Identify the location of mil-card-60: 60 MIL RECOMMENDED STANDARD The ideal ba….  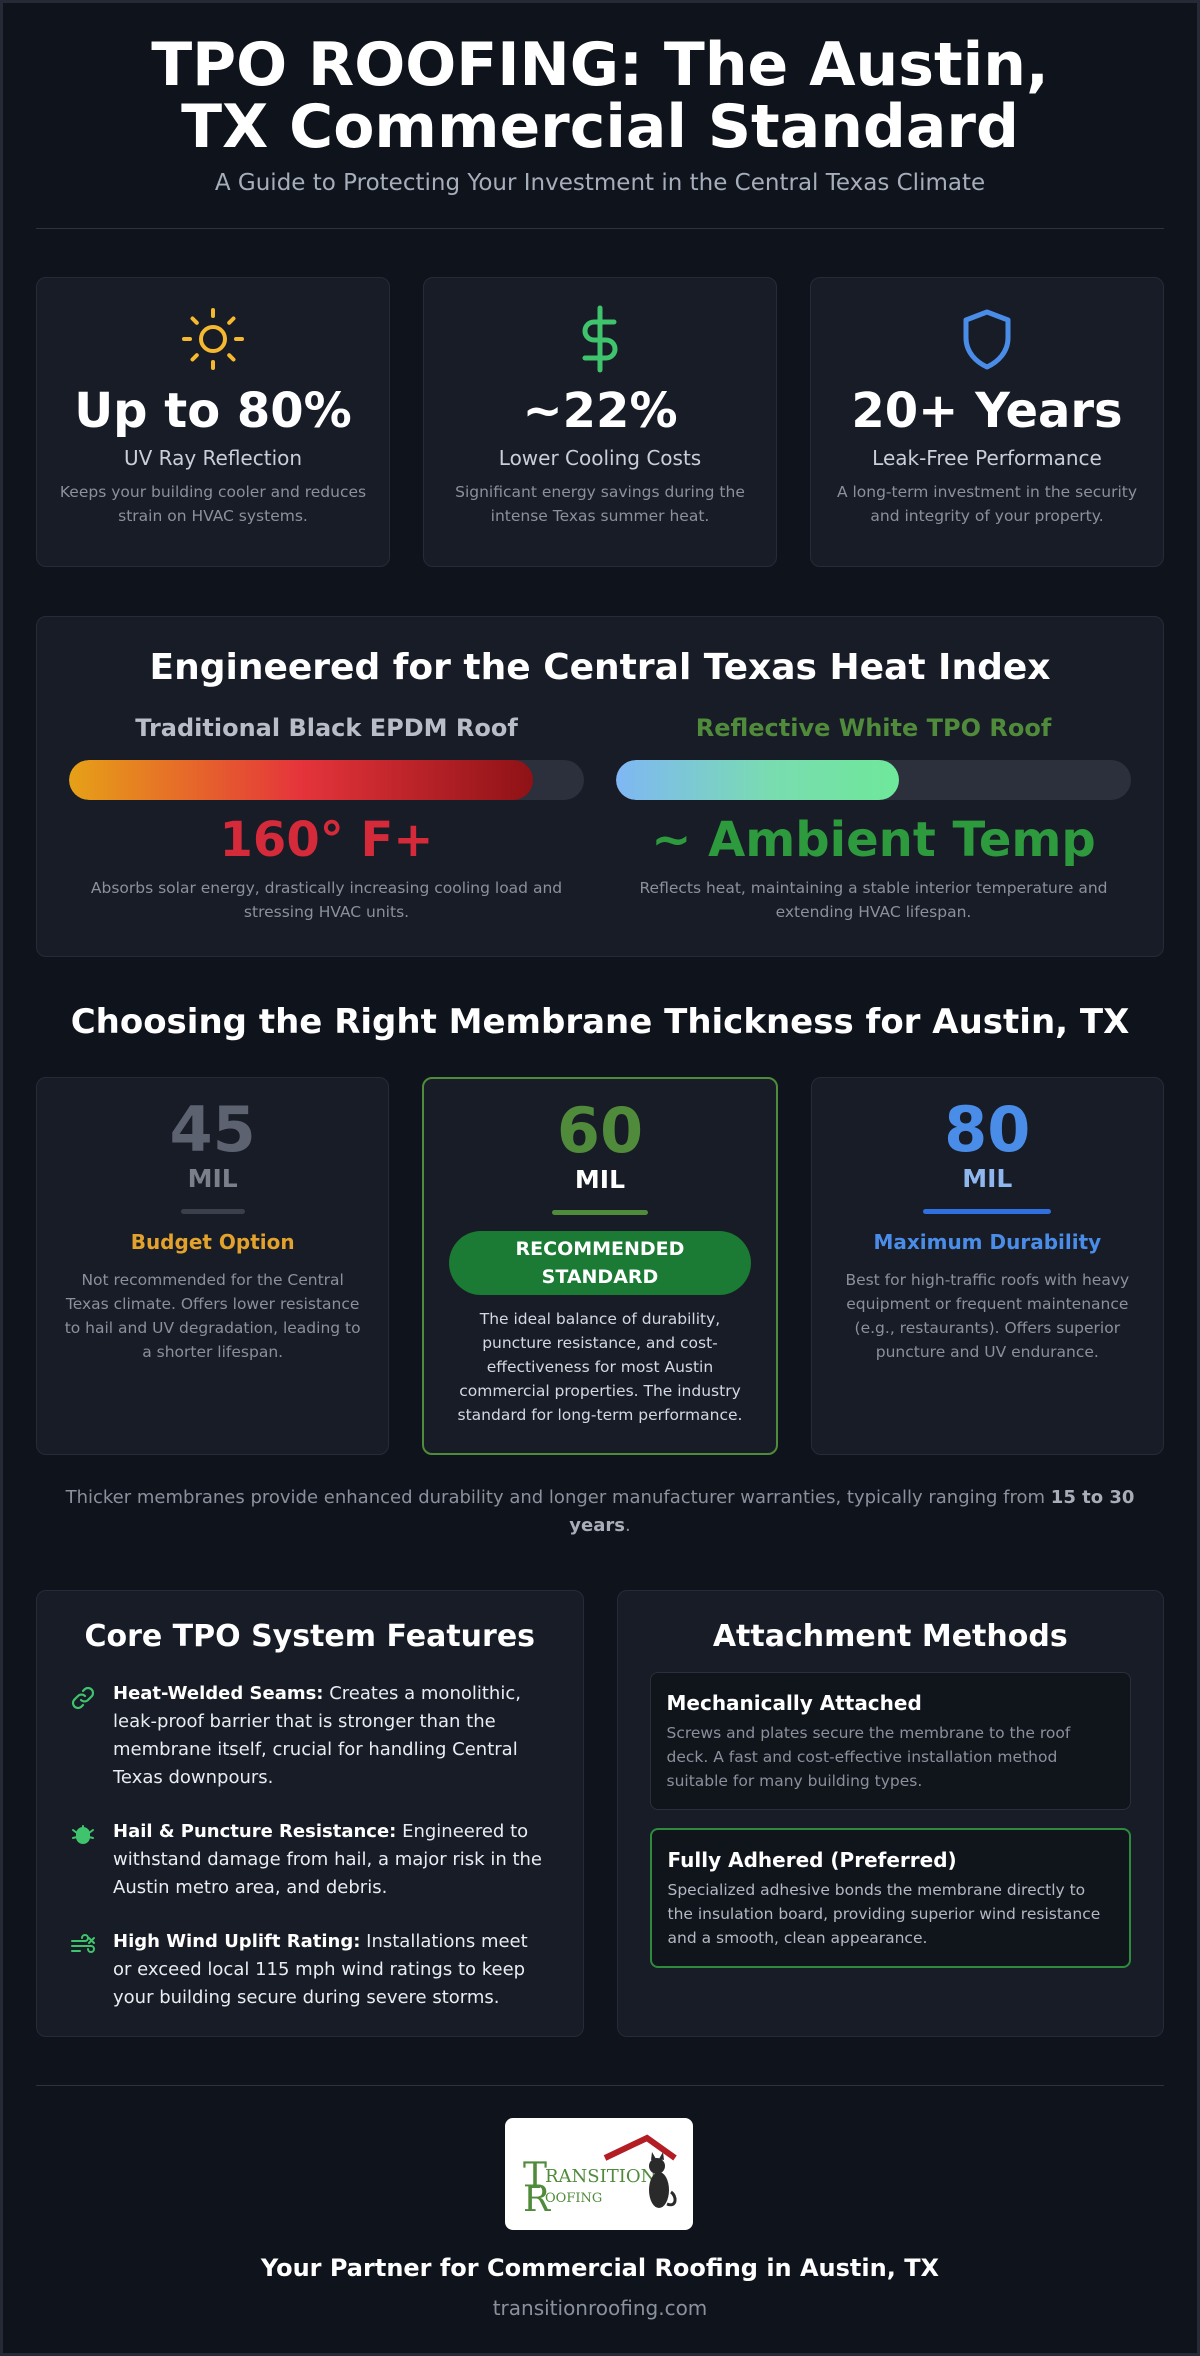
(600, 1266).